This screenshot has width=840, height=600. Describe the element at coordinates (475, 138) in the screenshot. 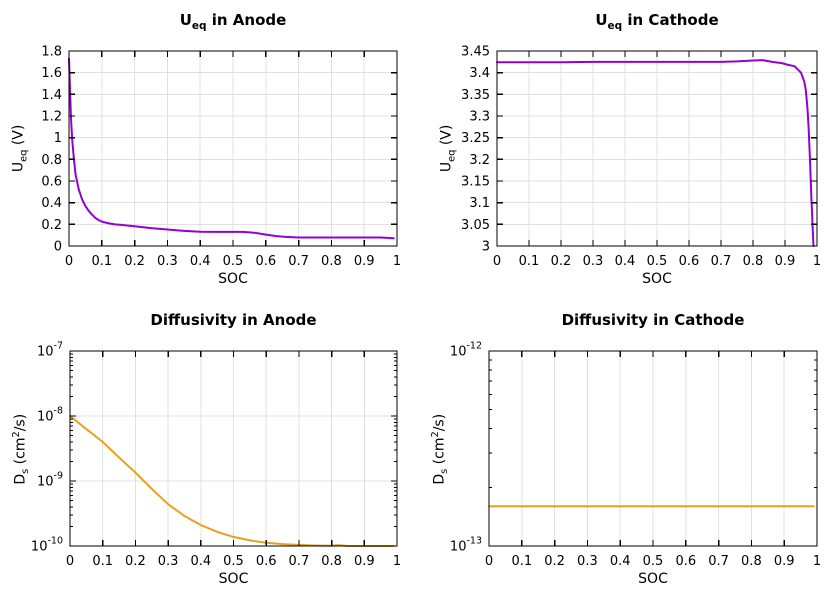

I see `y-tick-label: 3.25` at that location.